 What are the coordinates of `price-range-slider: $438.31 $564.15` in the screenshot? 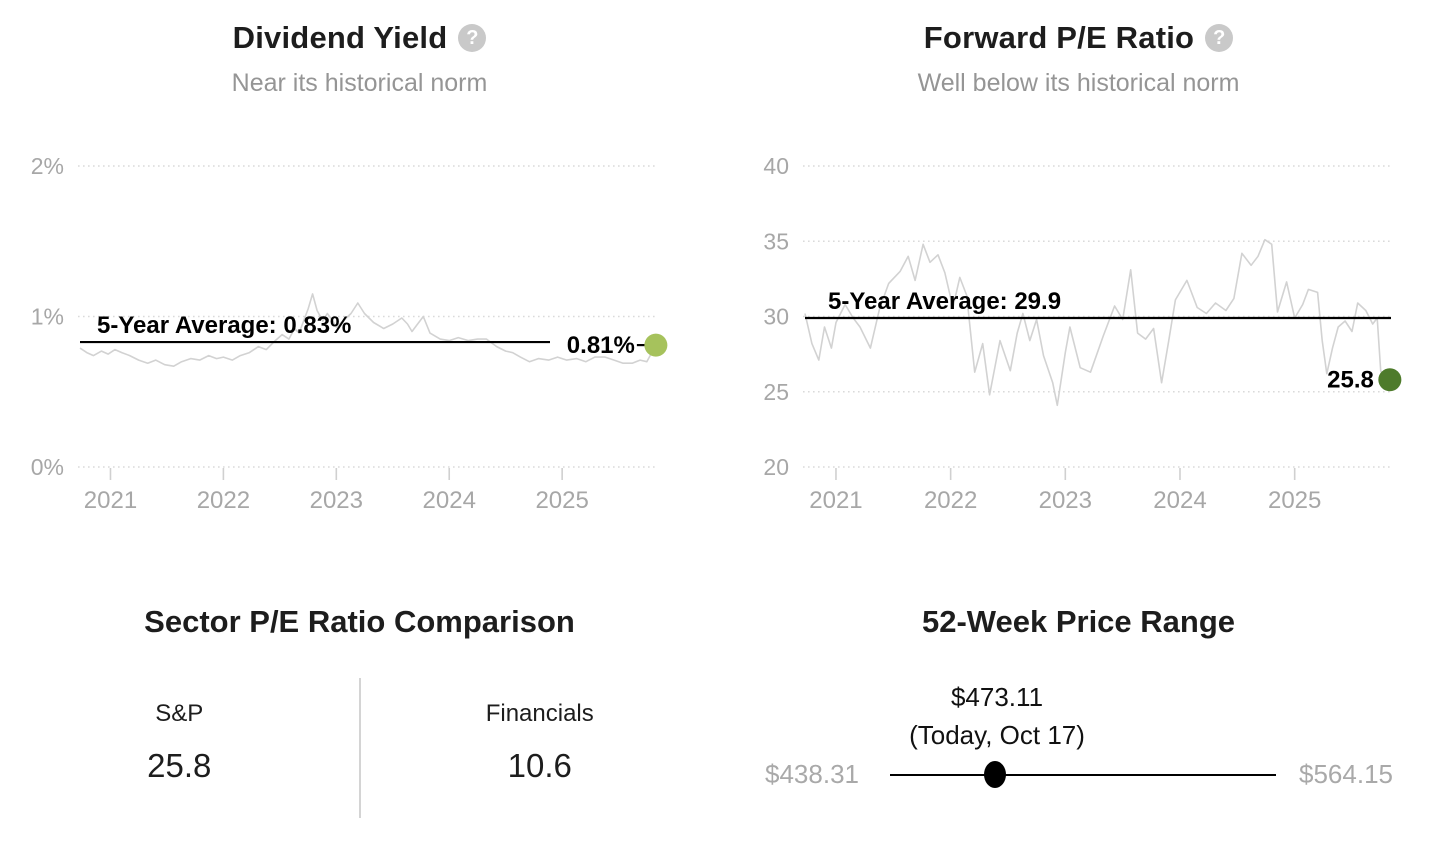 It's located at (1078, 777).